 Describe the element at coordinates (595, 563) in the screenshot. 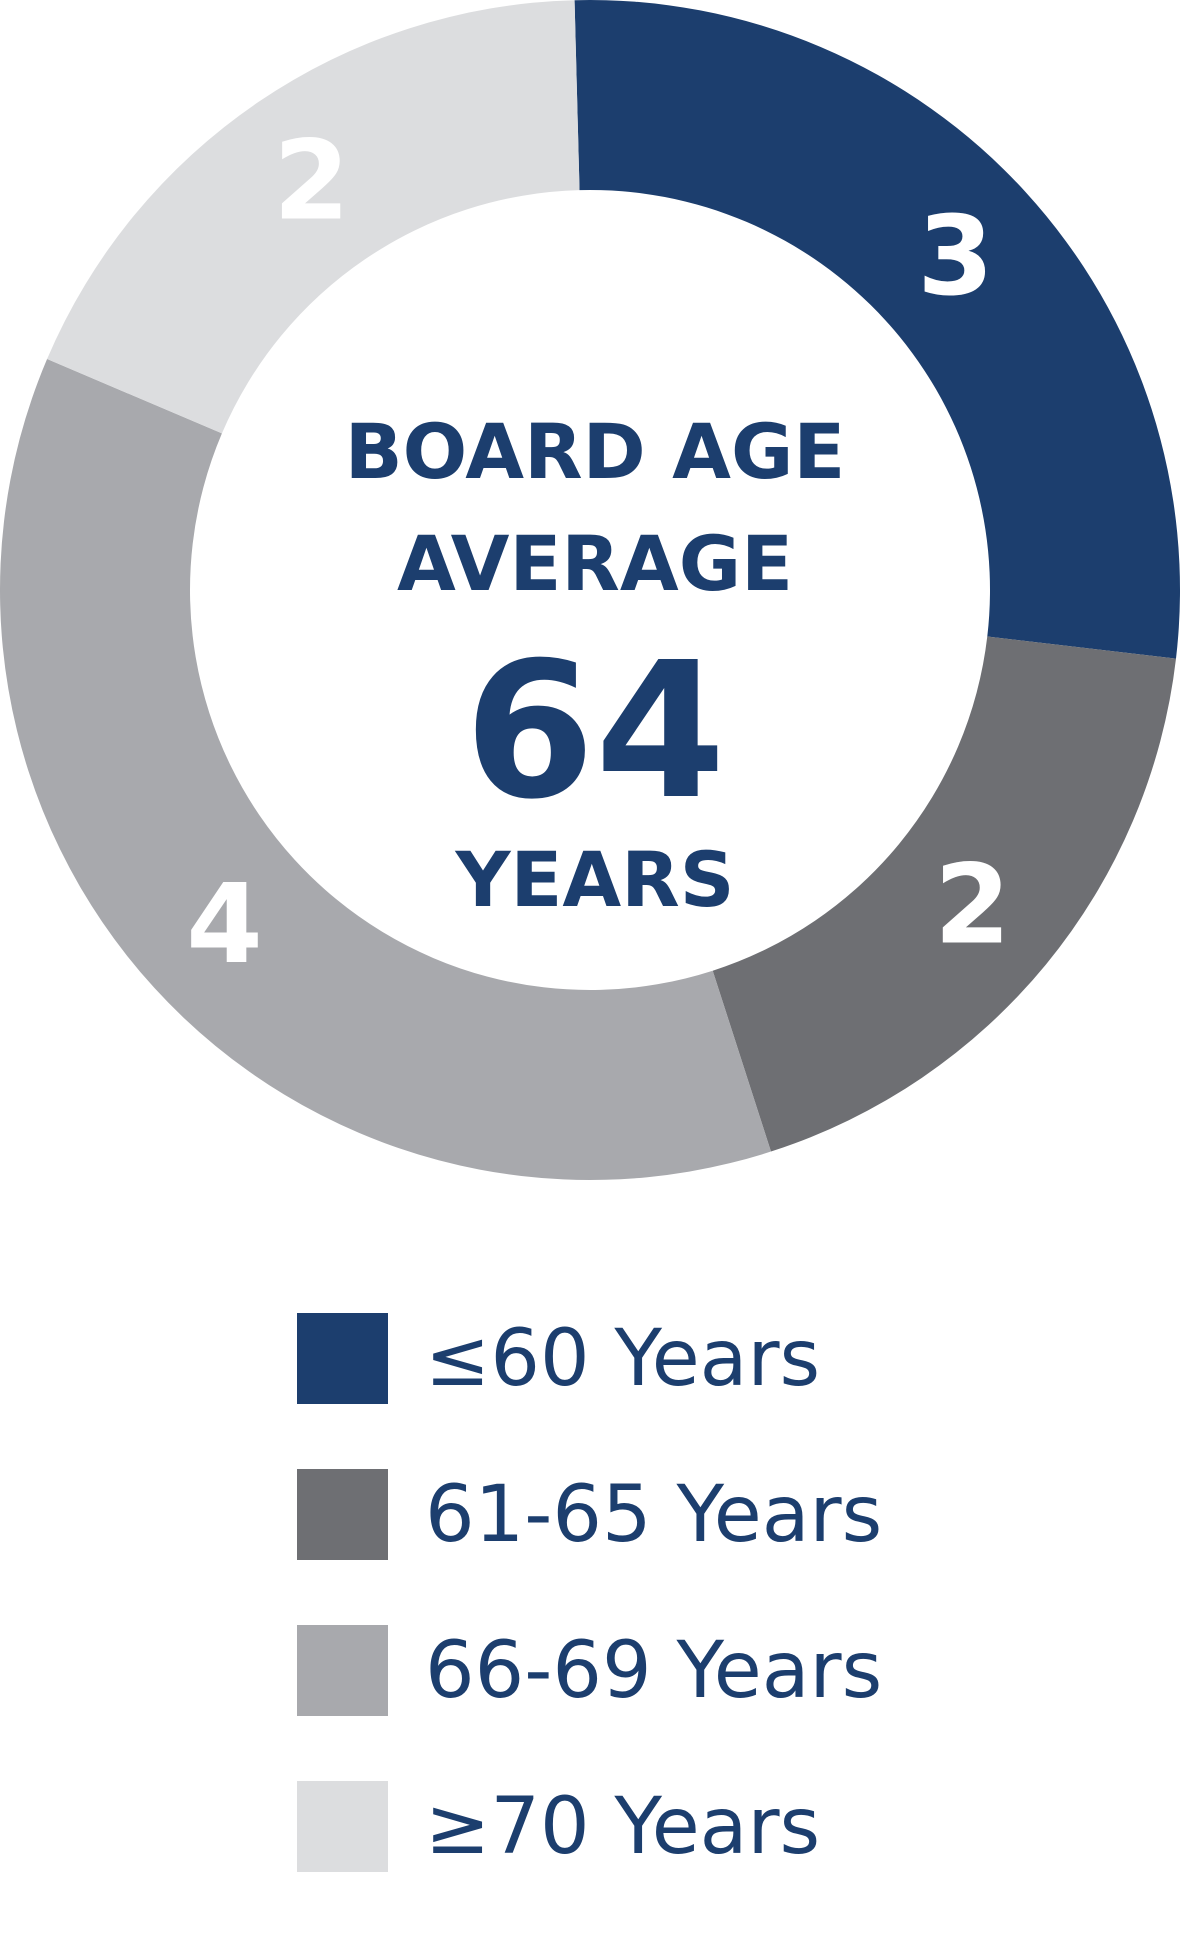

I see `center-title-line2: AVERAGE` at that location.